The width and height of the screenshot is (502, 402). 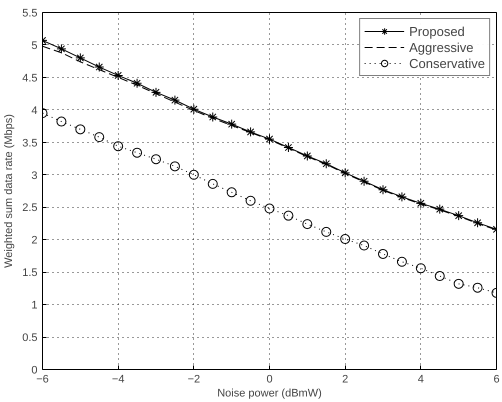 What do you see at coordinates (42, 380) in the screenshot?
I see `x-tick-label: −6` at bounding box center [42, 380].